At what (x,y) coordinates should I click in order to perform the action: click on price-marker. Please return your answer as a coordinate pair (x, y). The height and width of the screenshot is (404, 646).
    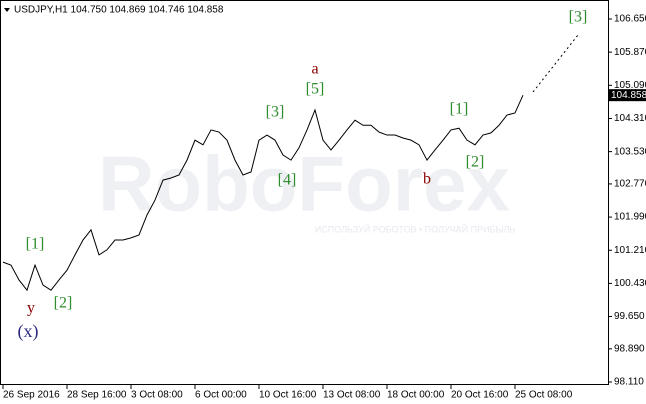
    Looking at the image, I should click on (627, 95).